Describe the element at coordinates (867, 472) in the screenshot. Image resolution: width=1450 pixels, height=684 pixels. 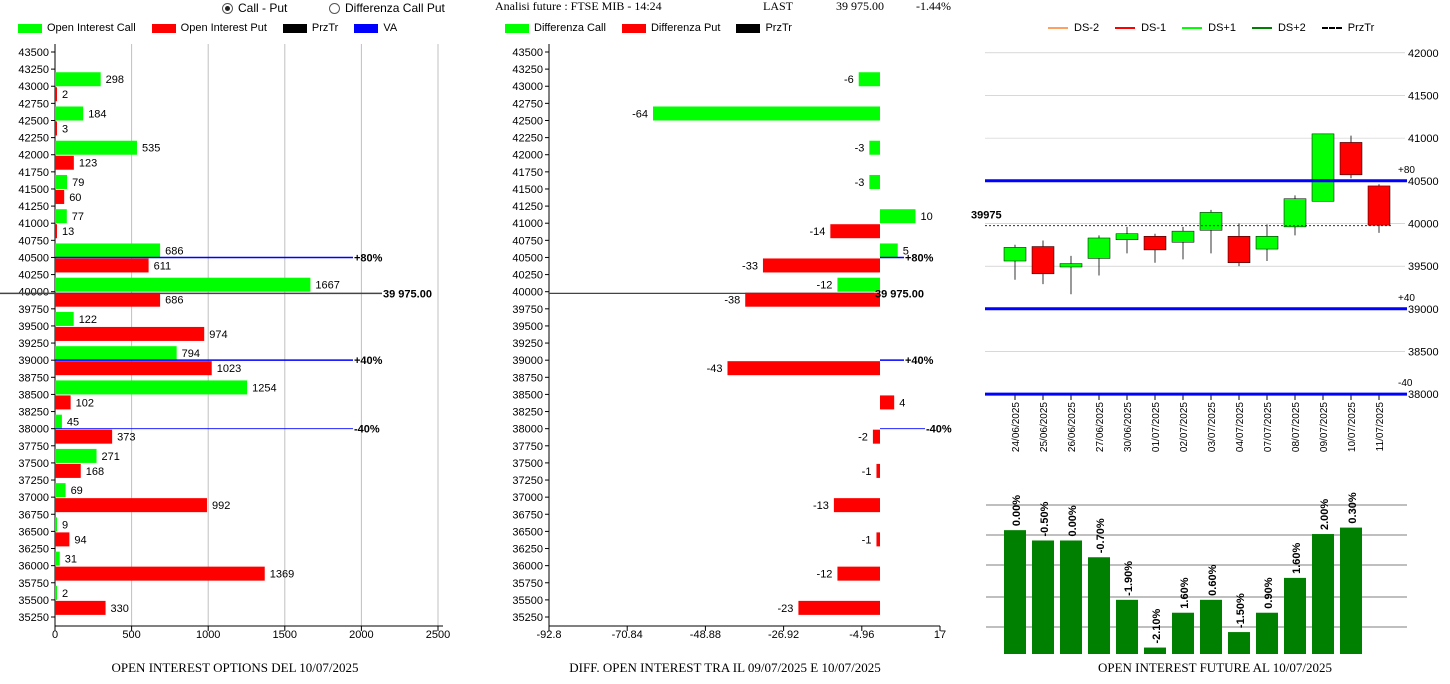
I see `diff-put-label: -1` at that location.